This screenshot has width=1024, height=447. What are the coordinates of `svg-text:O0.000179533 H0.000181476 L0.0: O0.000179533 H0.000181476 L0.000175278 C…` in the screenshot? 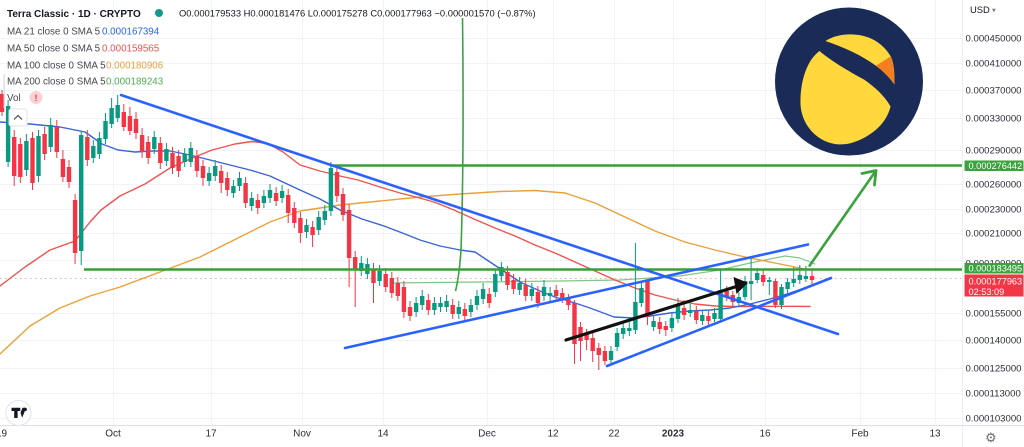 It's located at (357, 13).